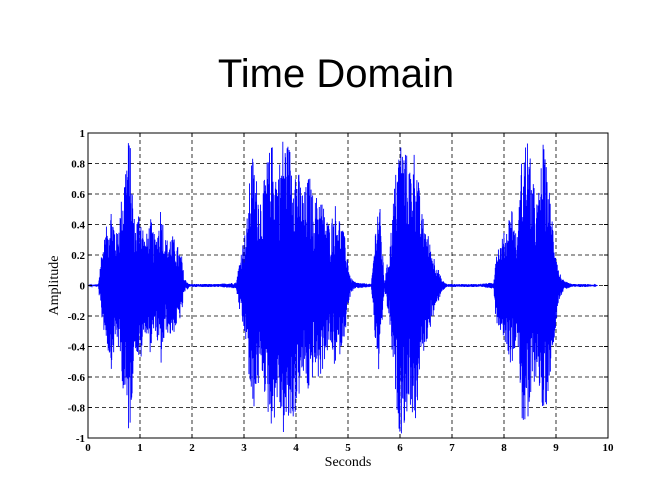 This screenshot has height=480, width=672. I want to click on y-tick-label: -0.6, so click(77, 378).